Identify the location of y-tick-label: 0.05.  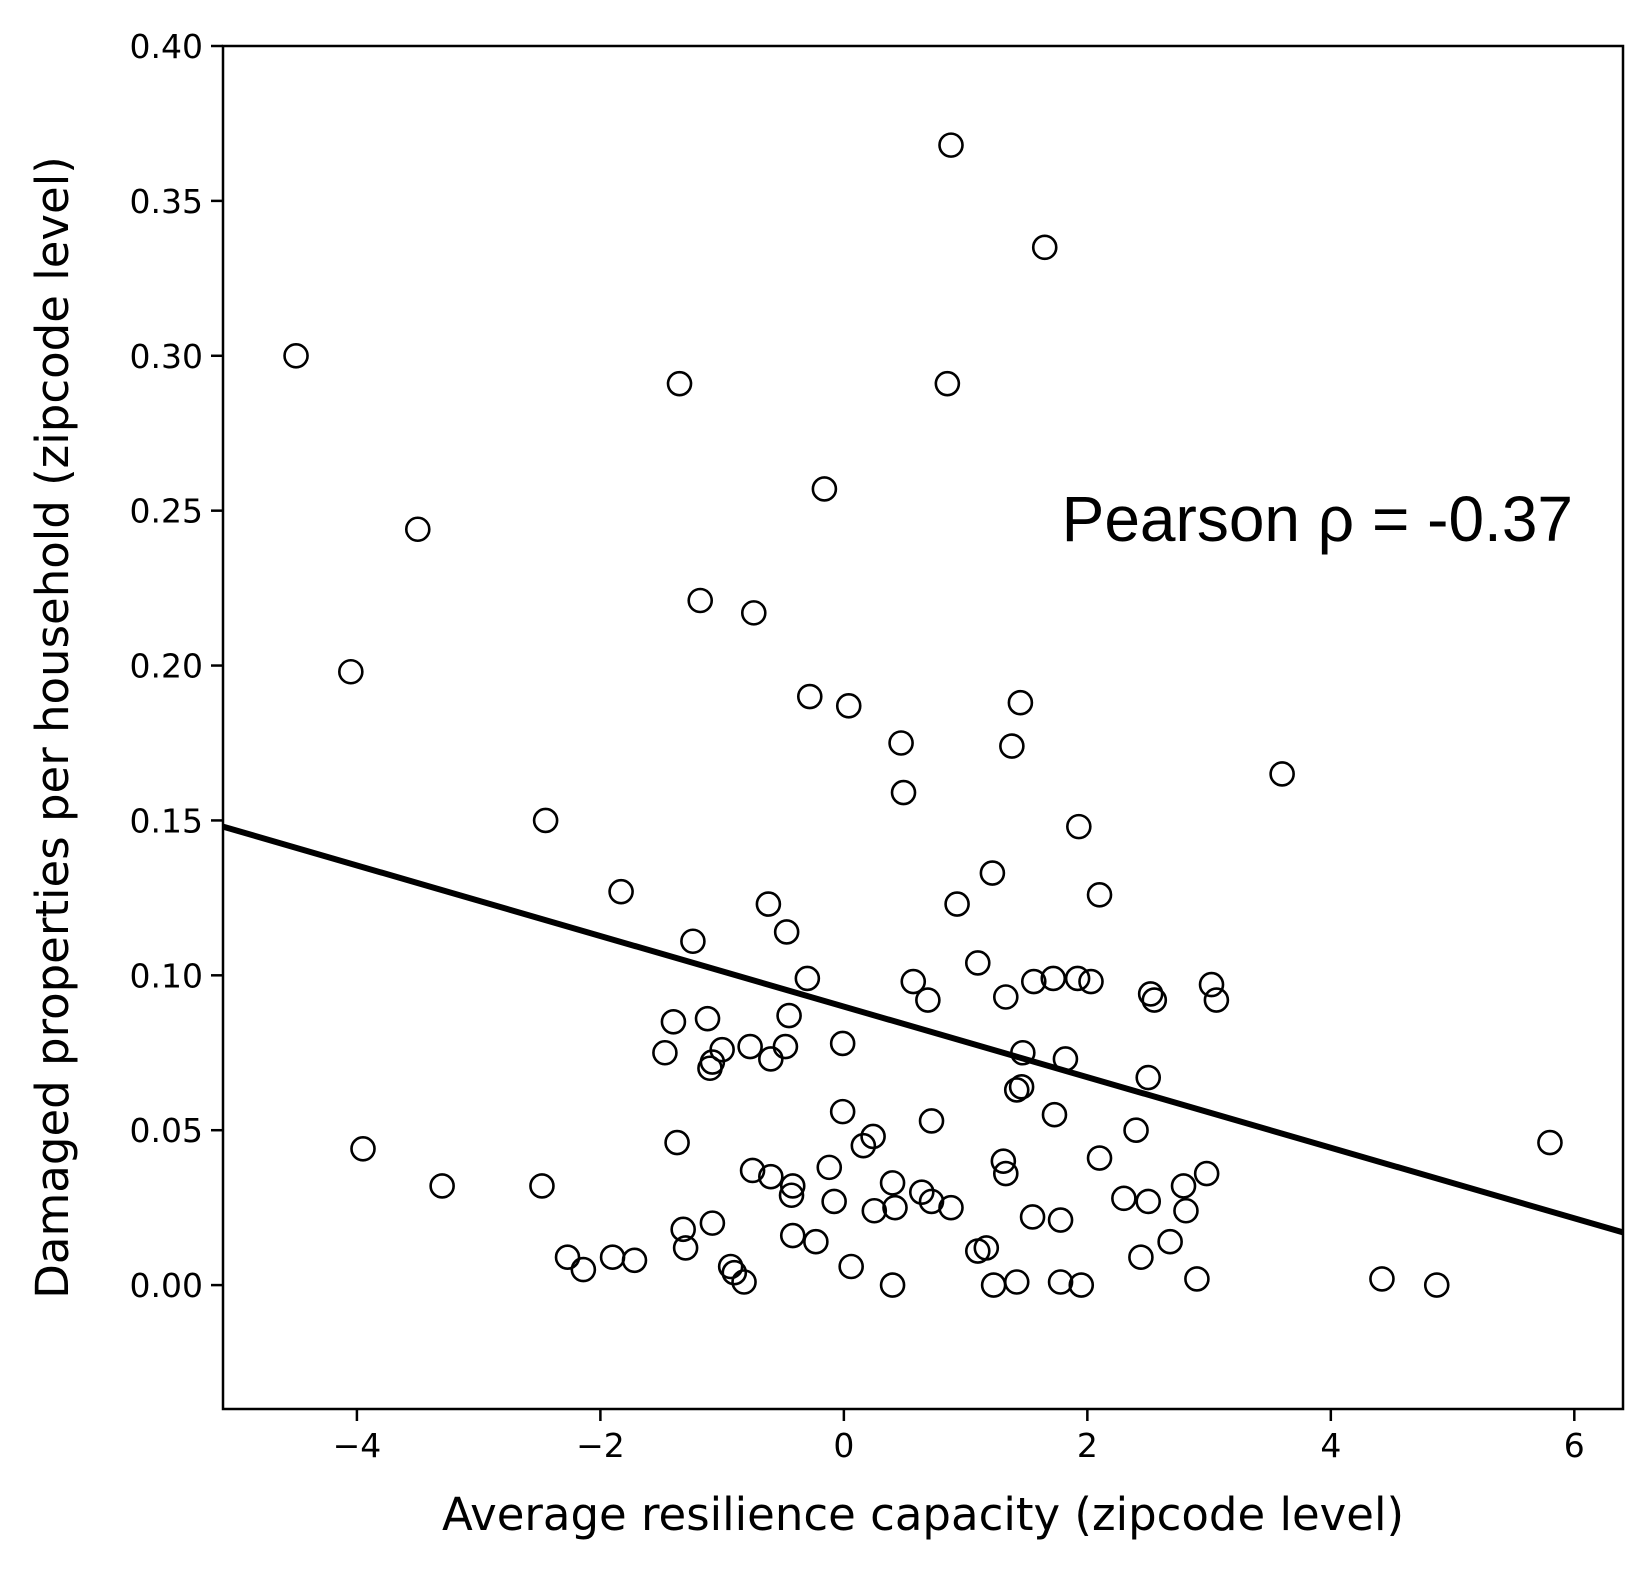
(166, 1130).